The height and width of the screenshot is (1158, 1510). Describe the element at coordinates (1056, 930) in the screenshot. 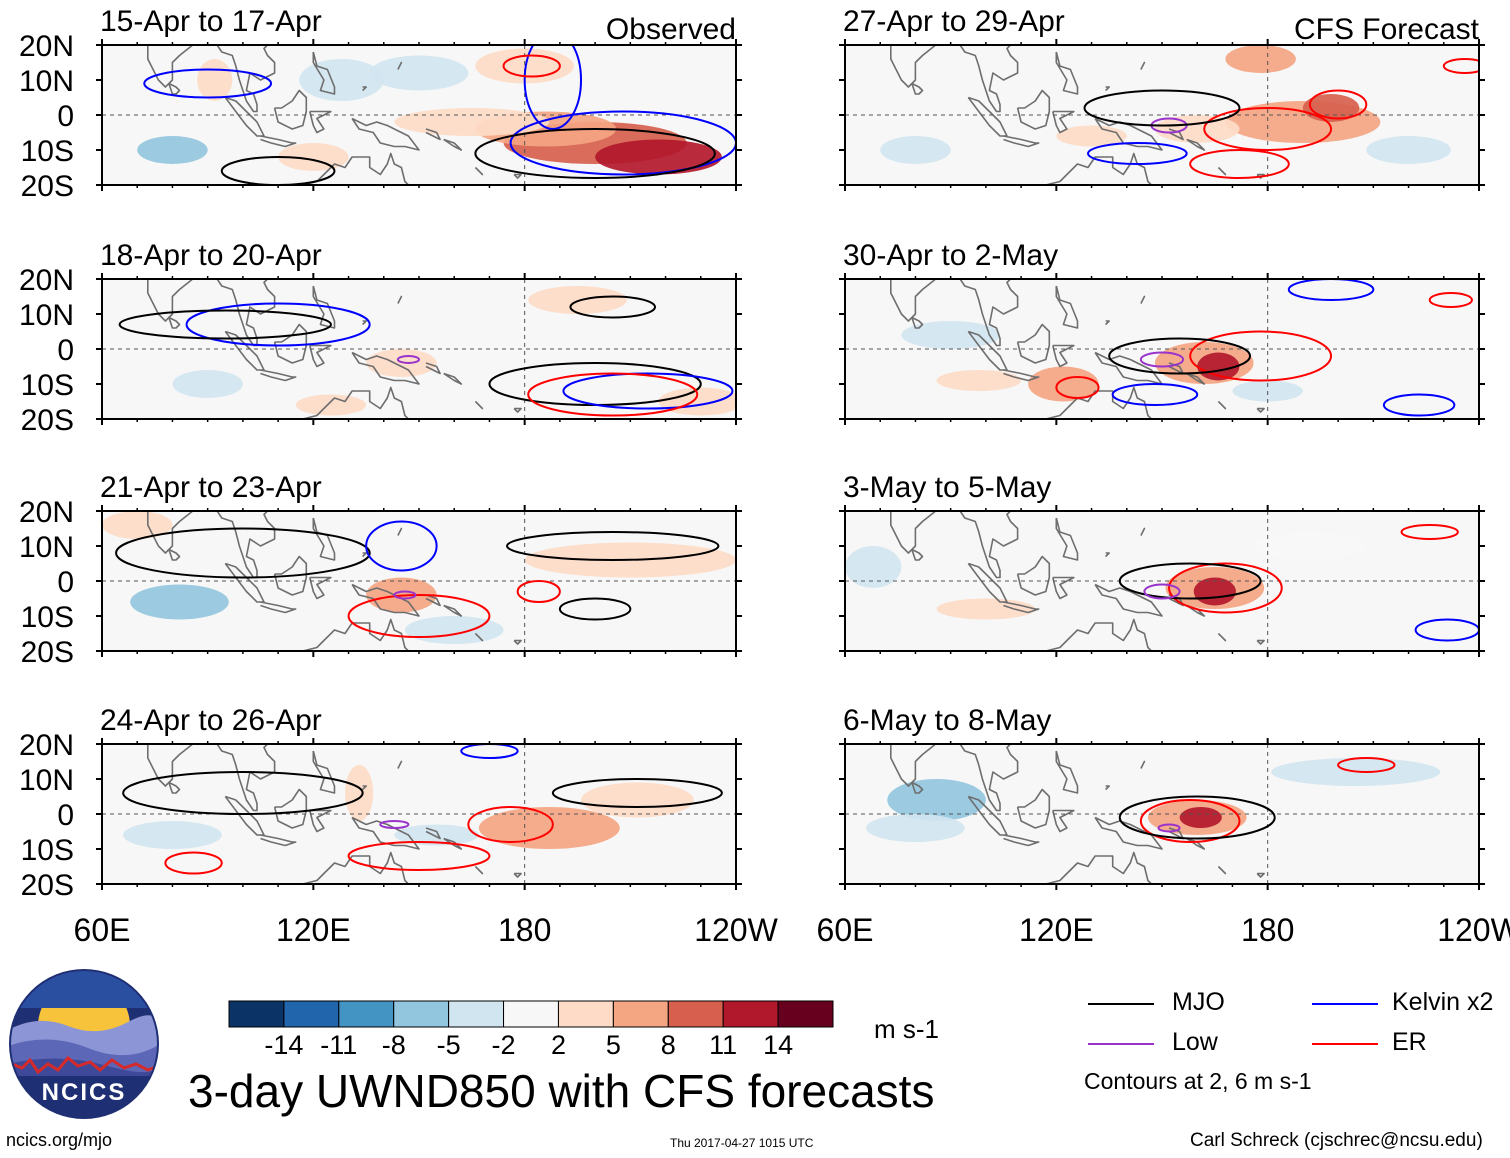

I see `x-tick-label: 120E` at that location.